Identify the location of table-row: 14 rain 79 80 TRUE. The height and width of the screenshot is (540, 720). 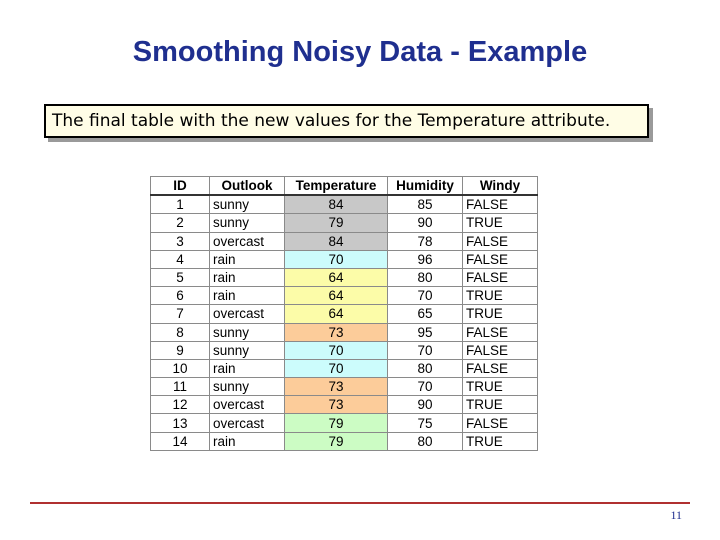
(344, 441).